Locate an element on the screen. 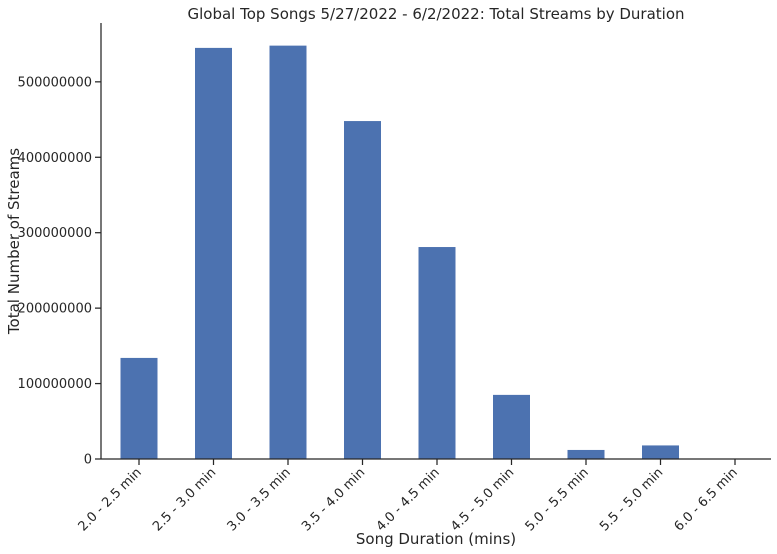  y-tick-label: 300000000 is located at coordinates (55, 233).